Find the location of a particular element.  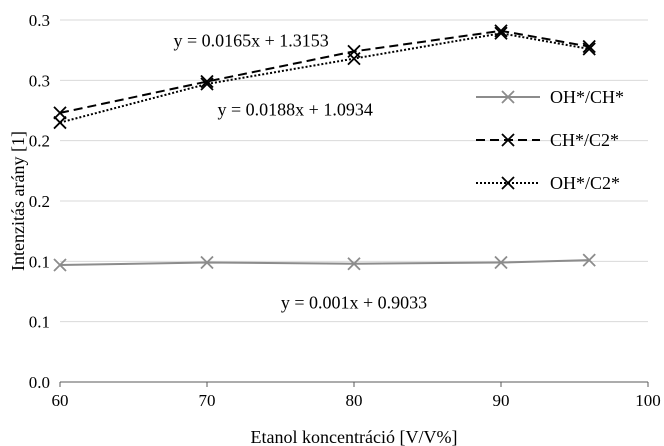

axes is located at coordinates (354, 384).